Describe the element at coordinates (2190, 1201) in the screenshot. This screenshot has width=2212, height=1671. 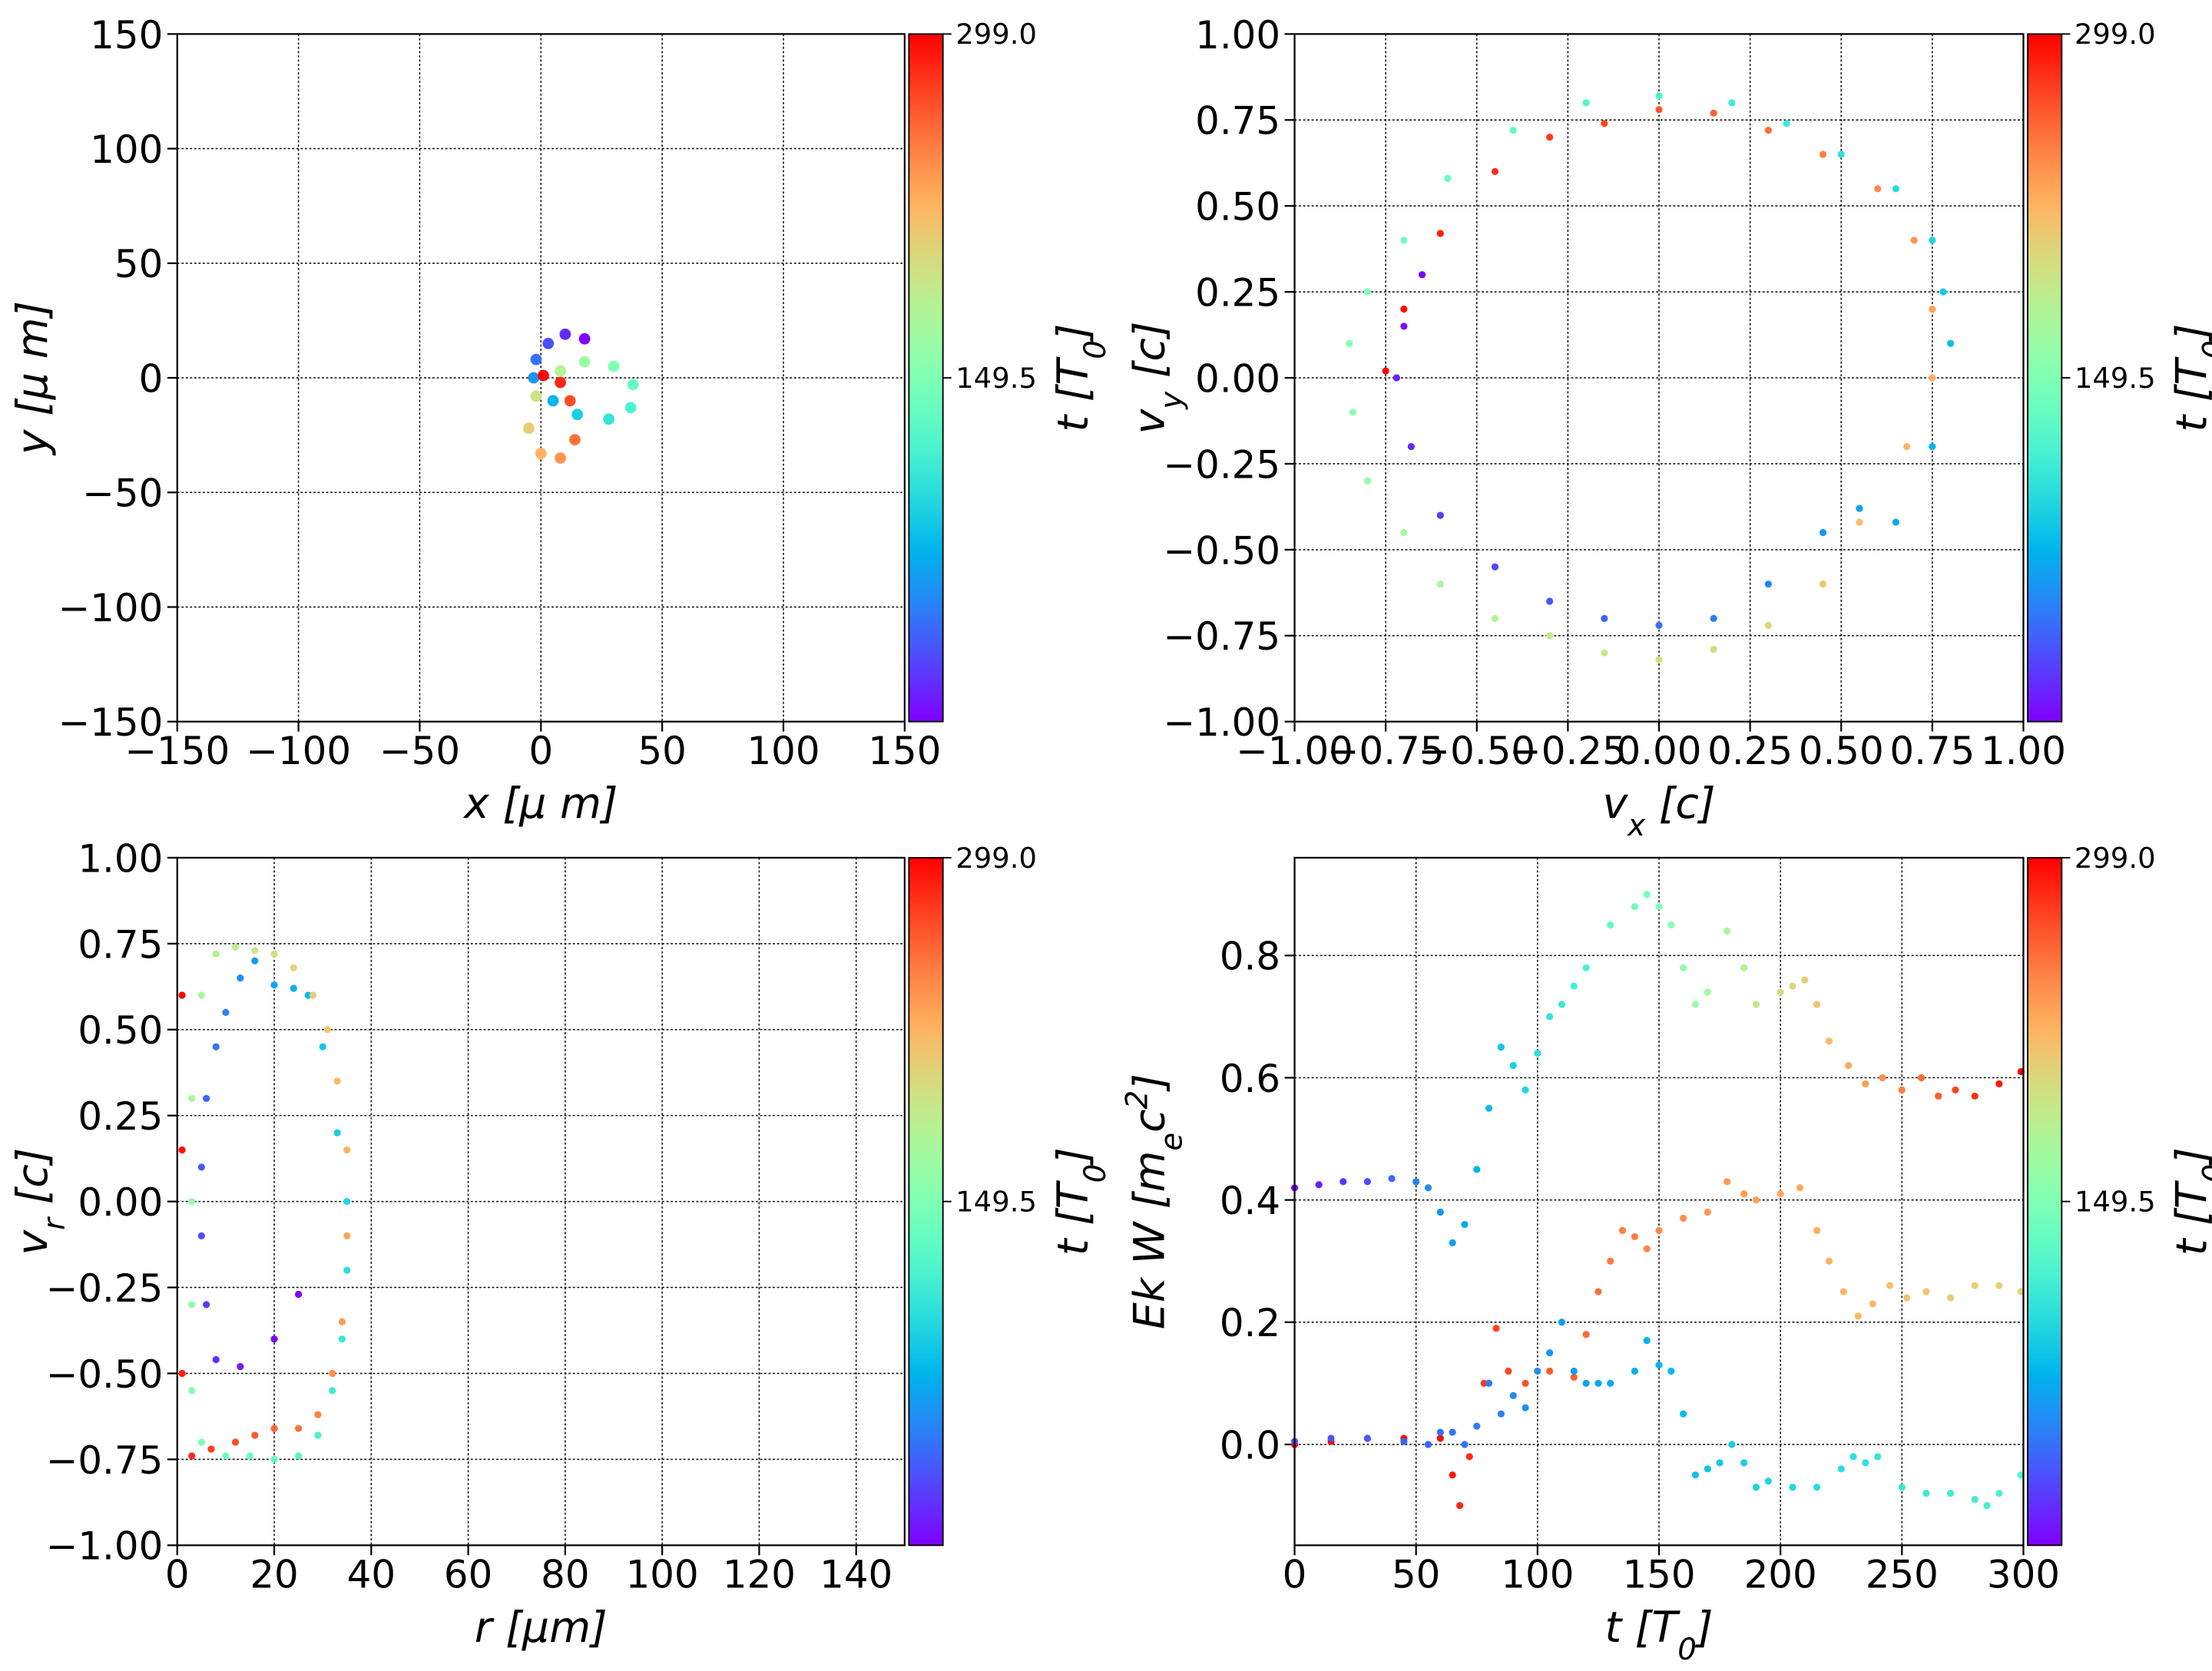
I see `axis-label: t [T0]` at that location.